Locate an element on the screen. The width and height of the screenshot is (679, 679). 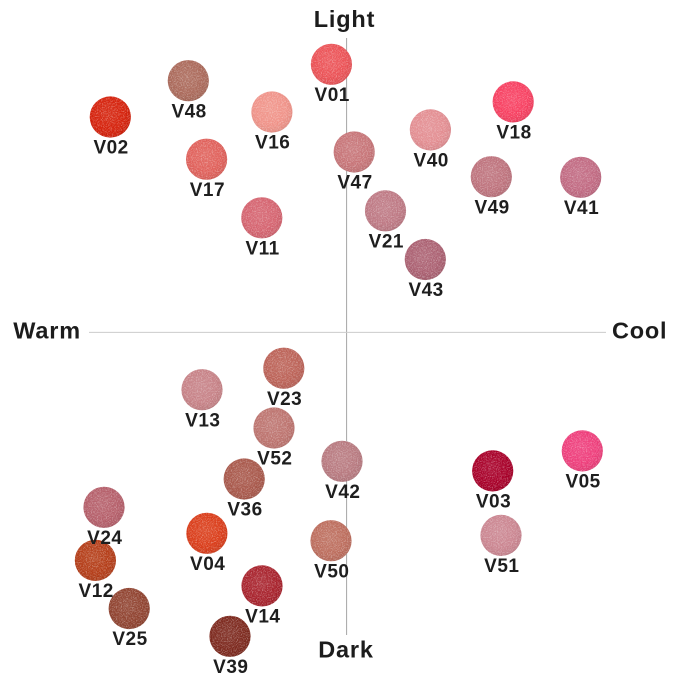
svg-text: Dark is located at coordinates (346, 650).